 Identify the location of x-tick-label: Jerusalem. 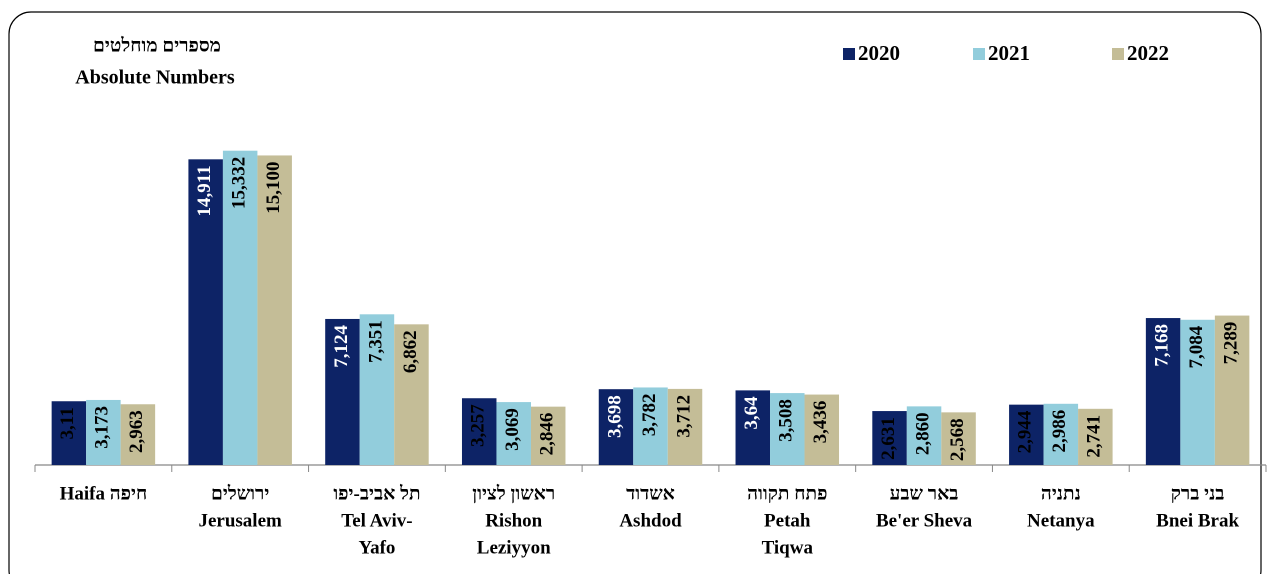
(240, 520).